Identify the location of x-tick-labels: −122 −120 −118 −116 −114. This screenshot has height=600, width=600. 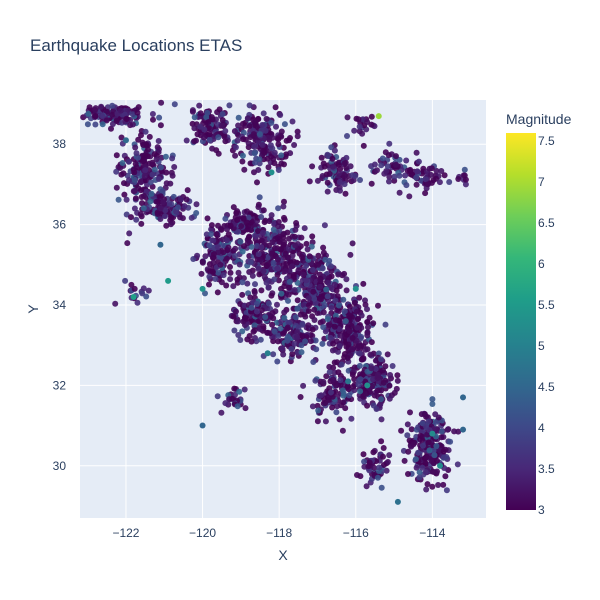
(278, 533).